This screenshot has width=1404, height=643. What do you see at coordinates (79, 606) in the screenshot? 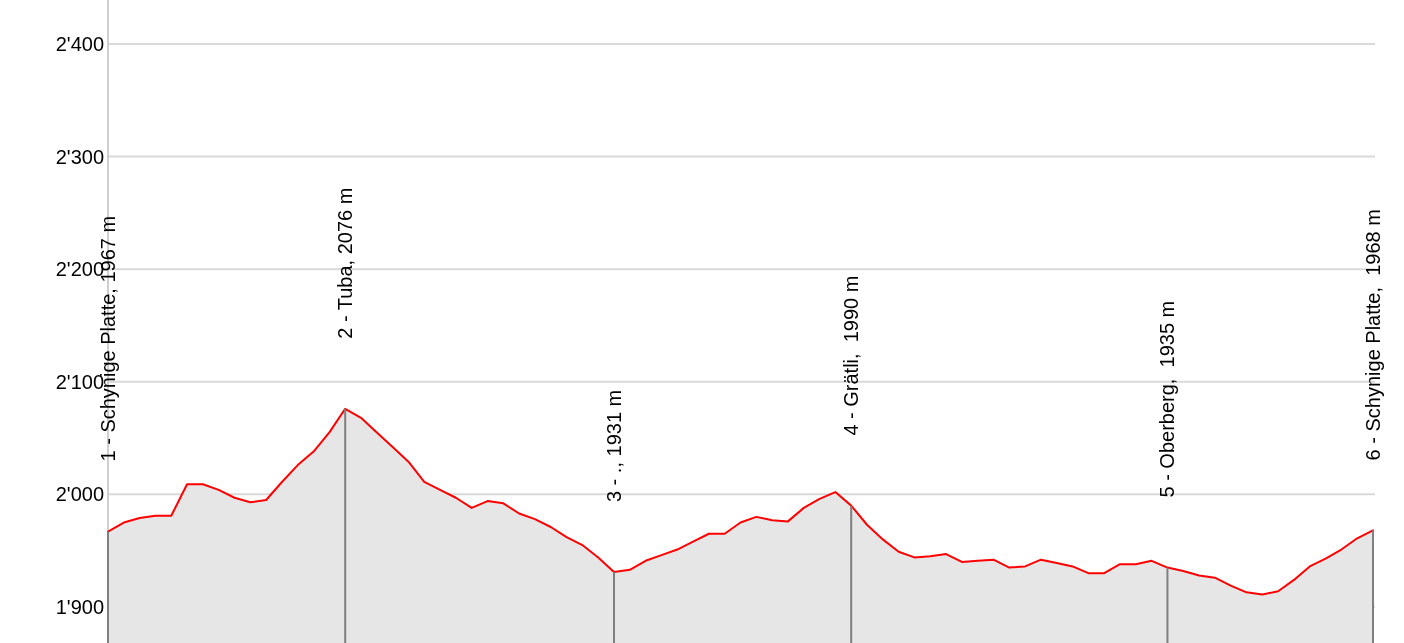
I see `y-tick-label: 1'900` at bounding box center [79, 606].